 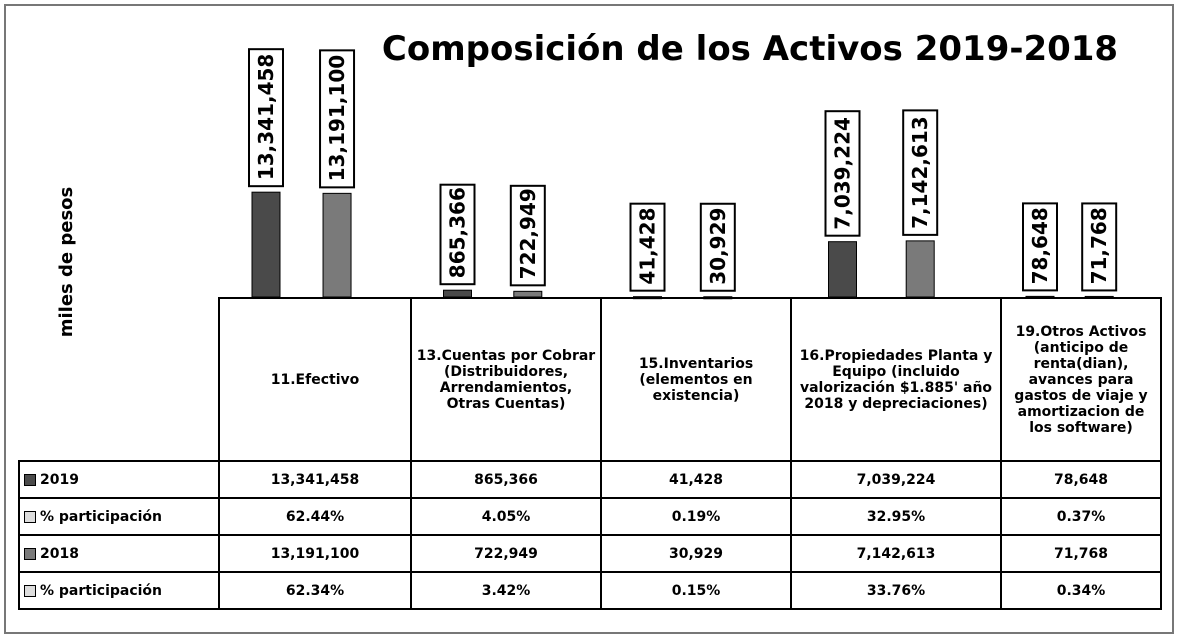 I want to click on data-label: 78,648, so click(x=1040, y=245).